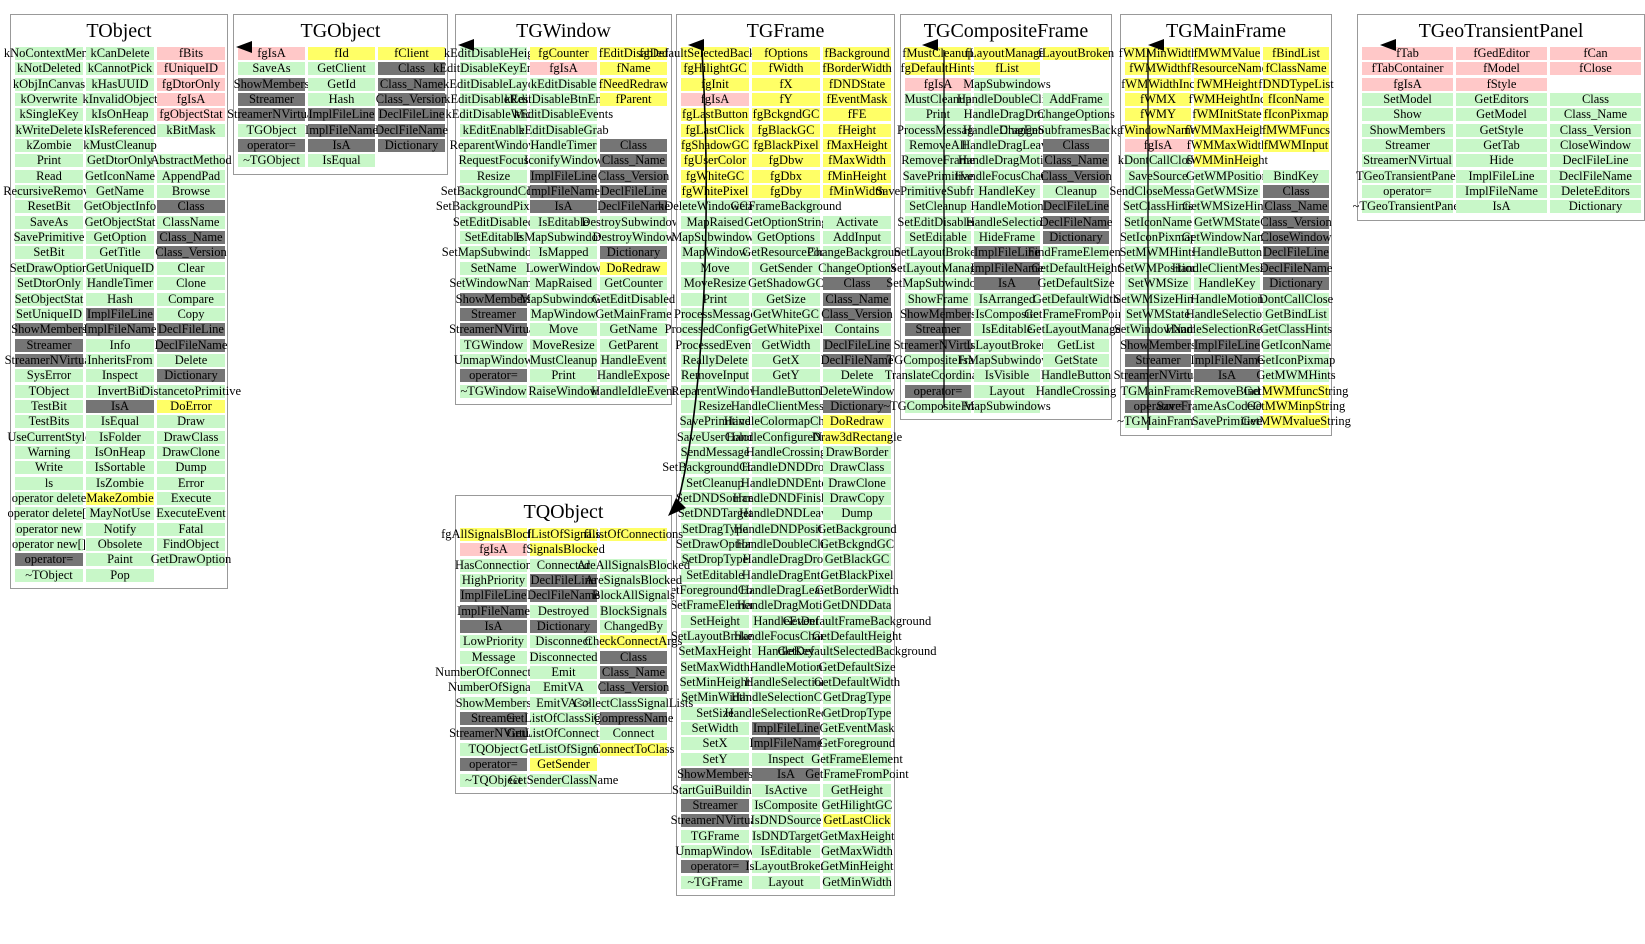 The image size is (1645, 944). What do you see at coordinates (49, 314) in the screenshot?
I see `member-cell: SetUniqueID` at bounding box center [49, 314].